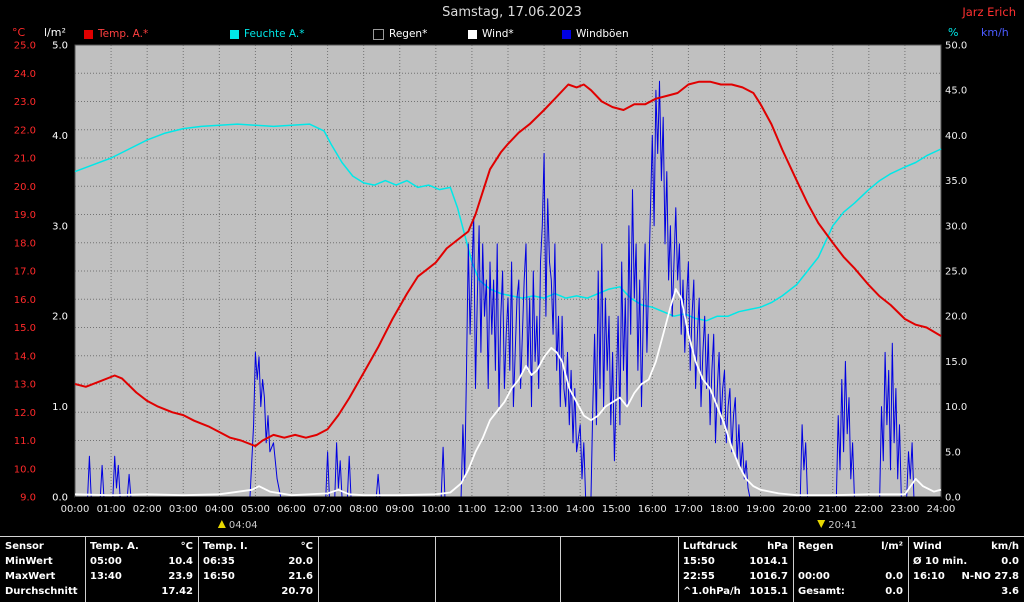 The image size is (1024, 602). Describe the element at coordinates (24, 546) in the screenshot. I see `row-label-0-label: Sensor` at that location.